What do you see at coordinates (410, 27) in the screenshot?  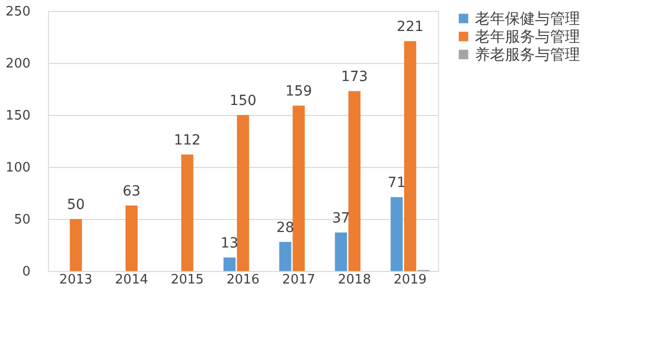 I see `data-label: 221` at bounding box center [410, 27].